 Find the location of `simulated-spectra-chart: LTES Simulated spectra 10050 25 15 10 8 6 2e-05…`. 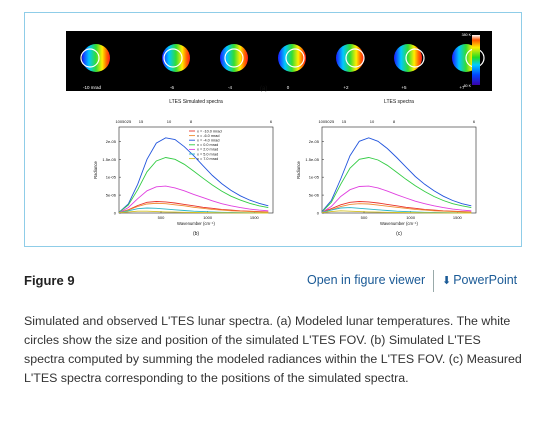

simulated-spectra-chart: LTES Simulated spectra 10050 25 15 10 8 6 2e-05… is located at coordinates (183, 168).